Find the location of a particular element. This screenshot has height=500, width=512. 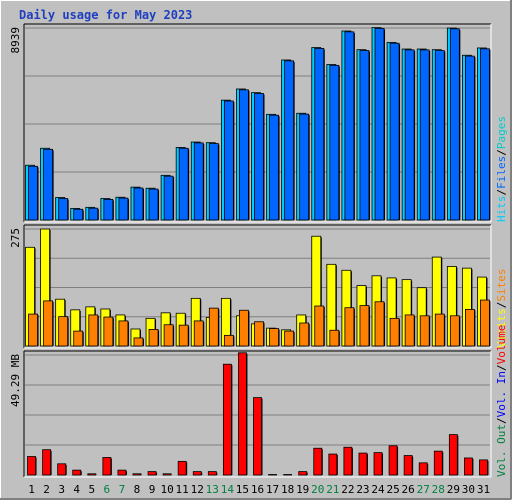

day-label-28: 28 is located at coordinates (438, 489).